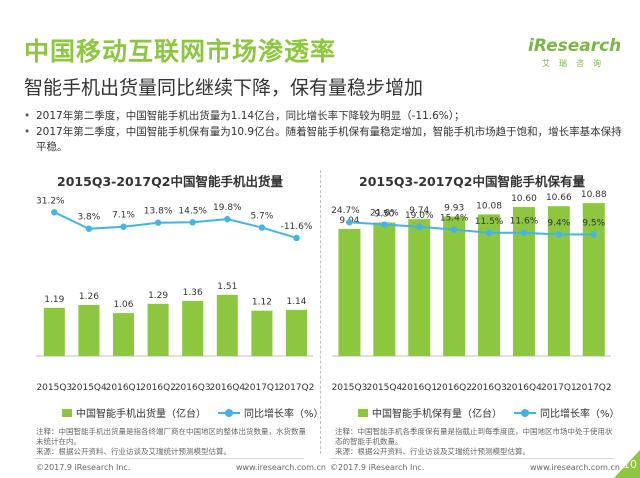  What do you see at coordinates (558, 223) in the screenshot?
I see `line-value-label: 9.4%` at bounding box center [558, 223].